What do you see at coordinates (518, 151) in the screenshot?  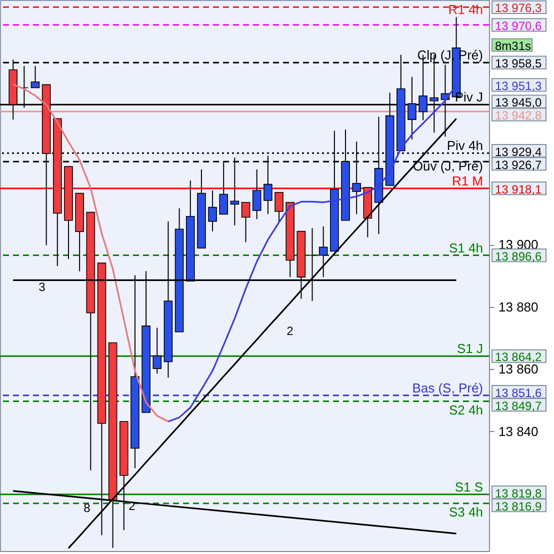 I see `y2-tick-label: 13 929,4` at bounding box center [518, 151].